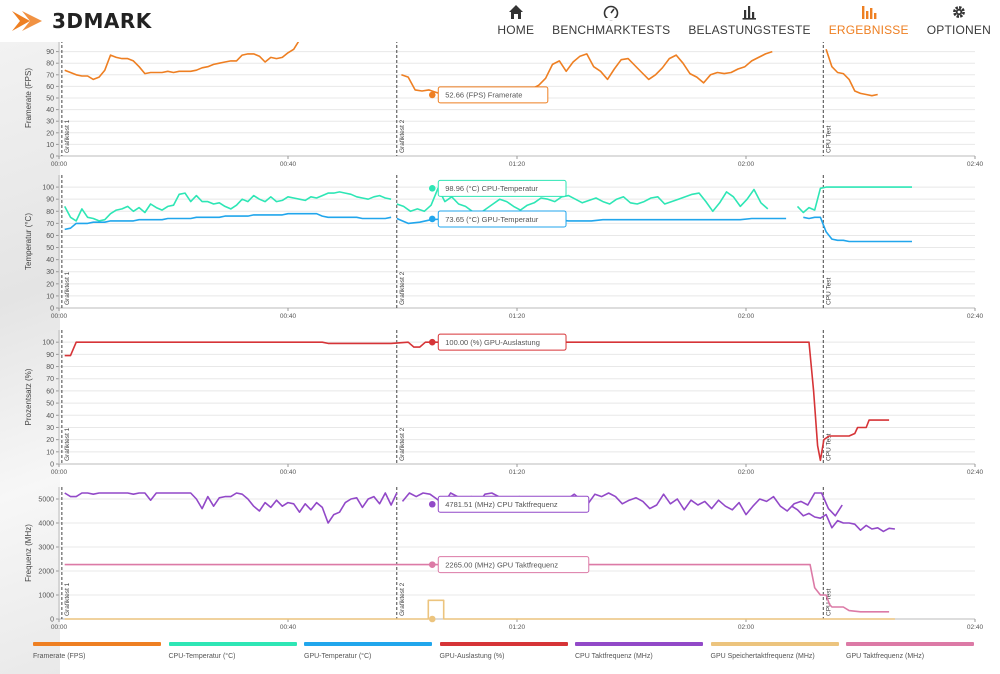 The image size is (1000, 674). I want to click on legend-label: GPU Taktfrequenz (MHz), so click(885, 656).